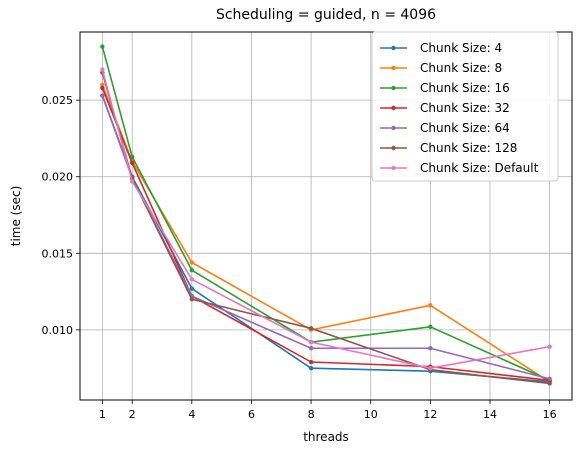 This screenshot has width=585, height=453. I want to click on x-axis-label: threads, so click(326, 437).